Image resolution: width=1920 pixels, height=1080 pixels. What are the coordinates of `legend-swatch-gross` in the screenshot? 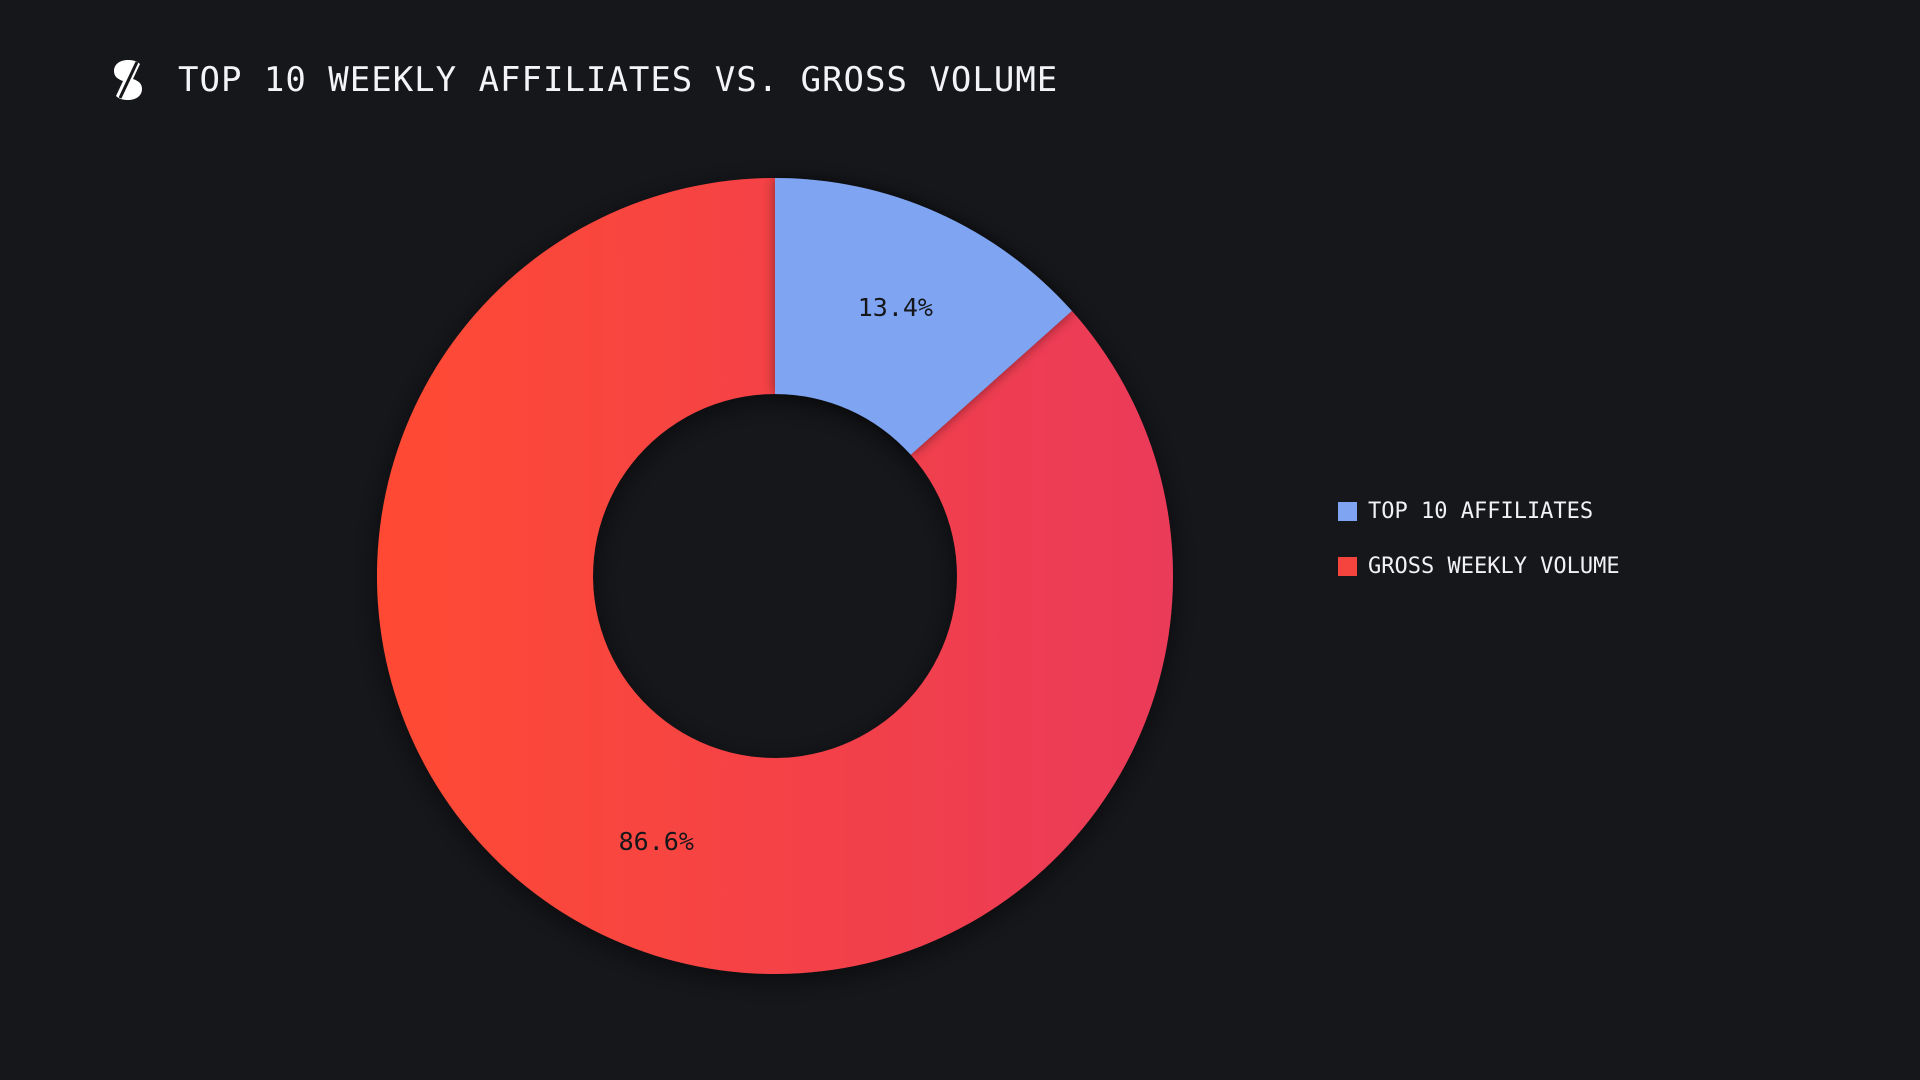 It's located at (1347, 566).